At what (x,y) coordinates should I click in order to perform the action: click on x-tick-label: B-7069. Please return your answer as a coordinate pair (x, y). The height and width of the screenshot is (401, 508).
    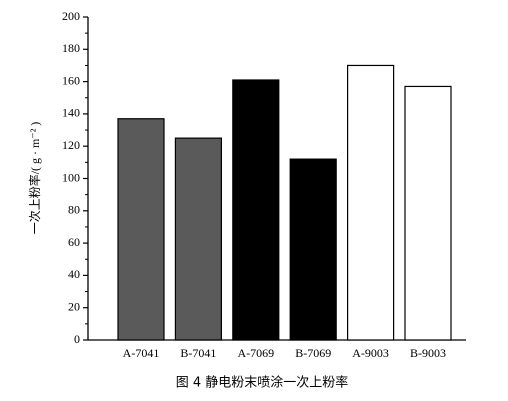
    Looking at the image, I should click on (313, 353).